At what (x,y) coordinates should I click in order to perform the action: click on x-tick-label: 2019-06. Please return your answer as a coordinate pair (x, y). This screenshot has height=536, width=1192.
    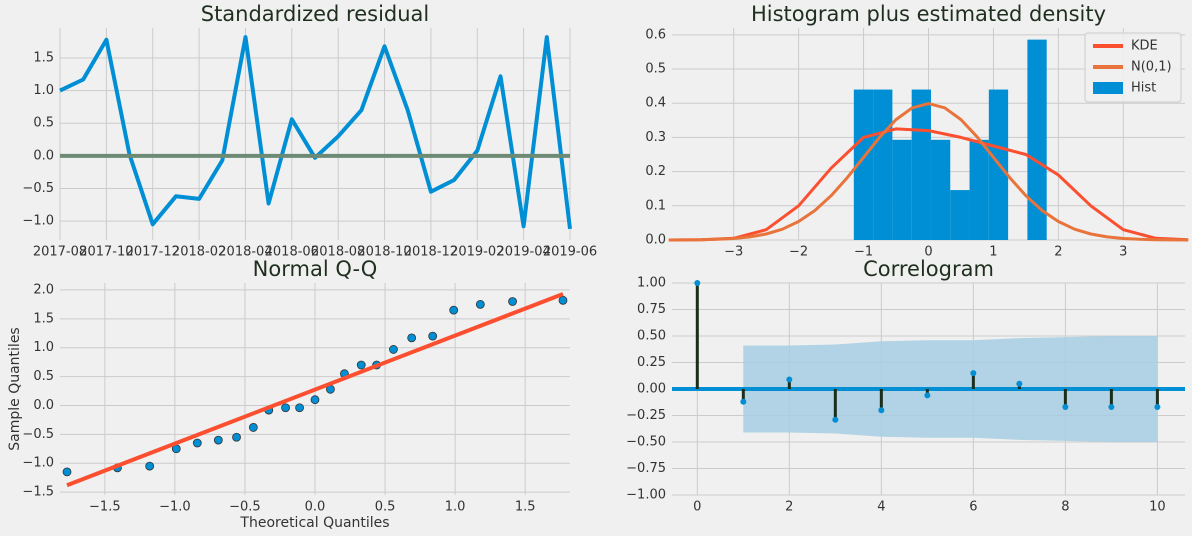
    Looking at the image, I should click on (570, 252).